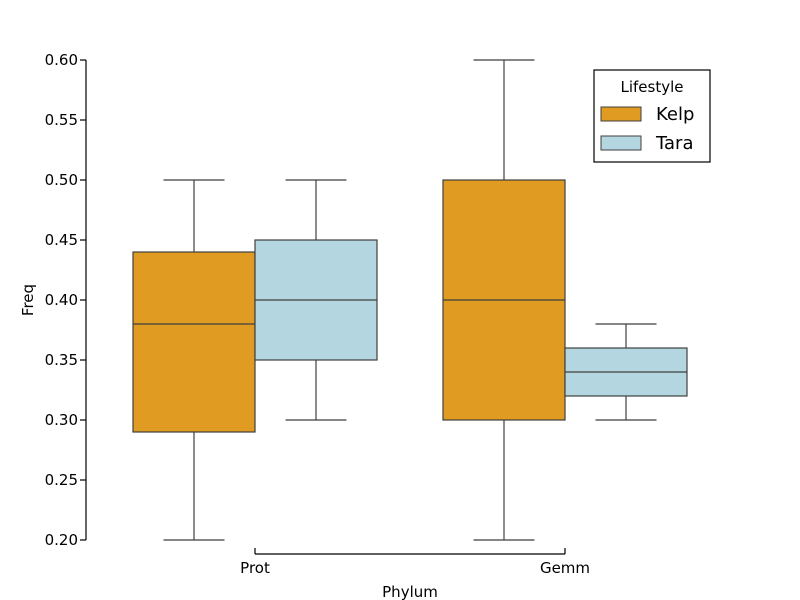 This screenshot has height=600, width=800. I want to click on box-tara-gemm, so click(626, 372).